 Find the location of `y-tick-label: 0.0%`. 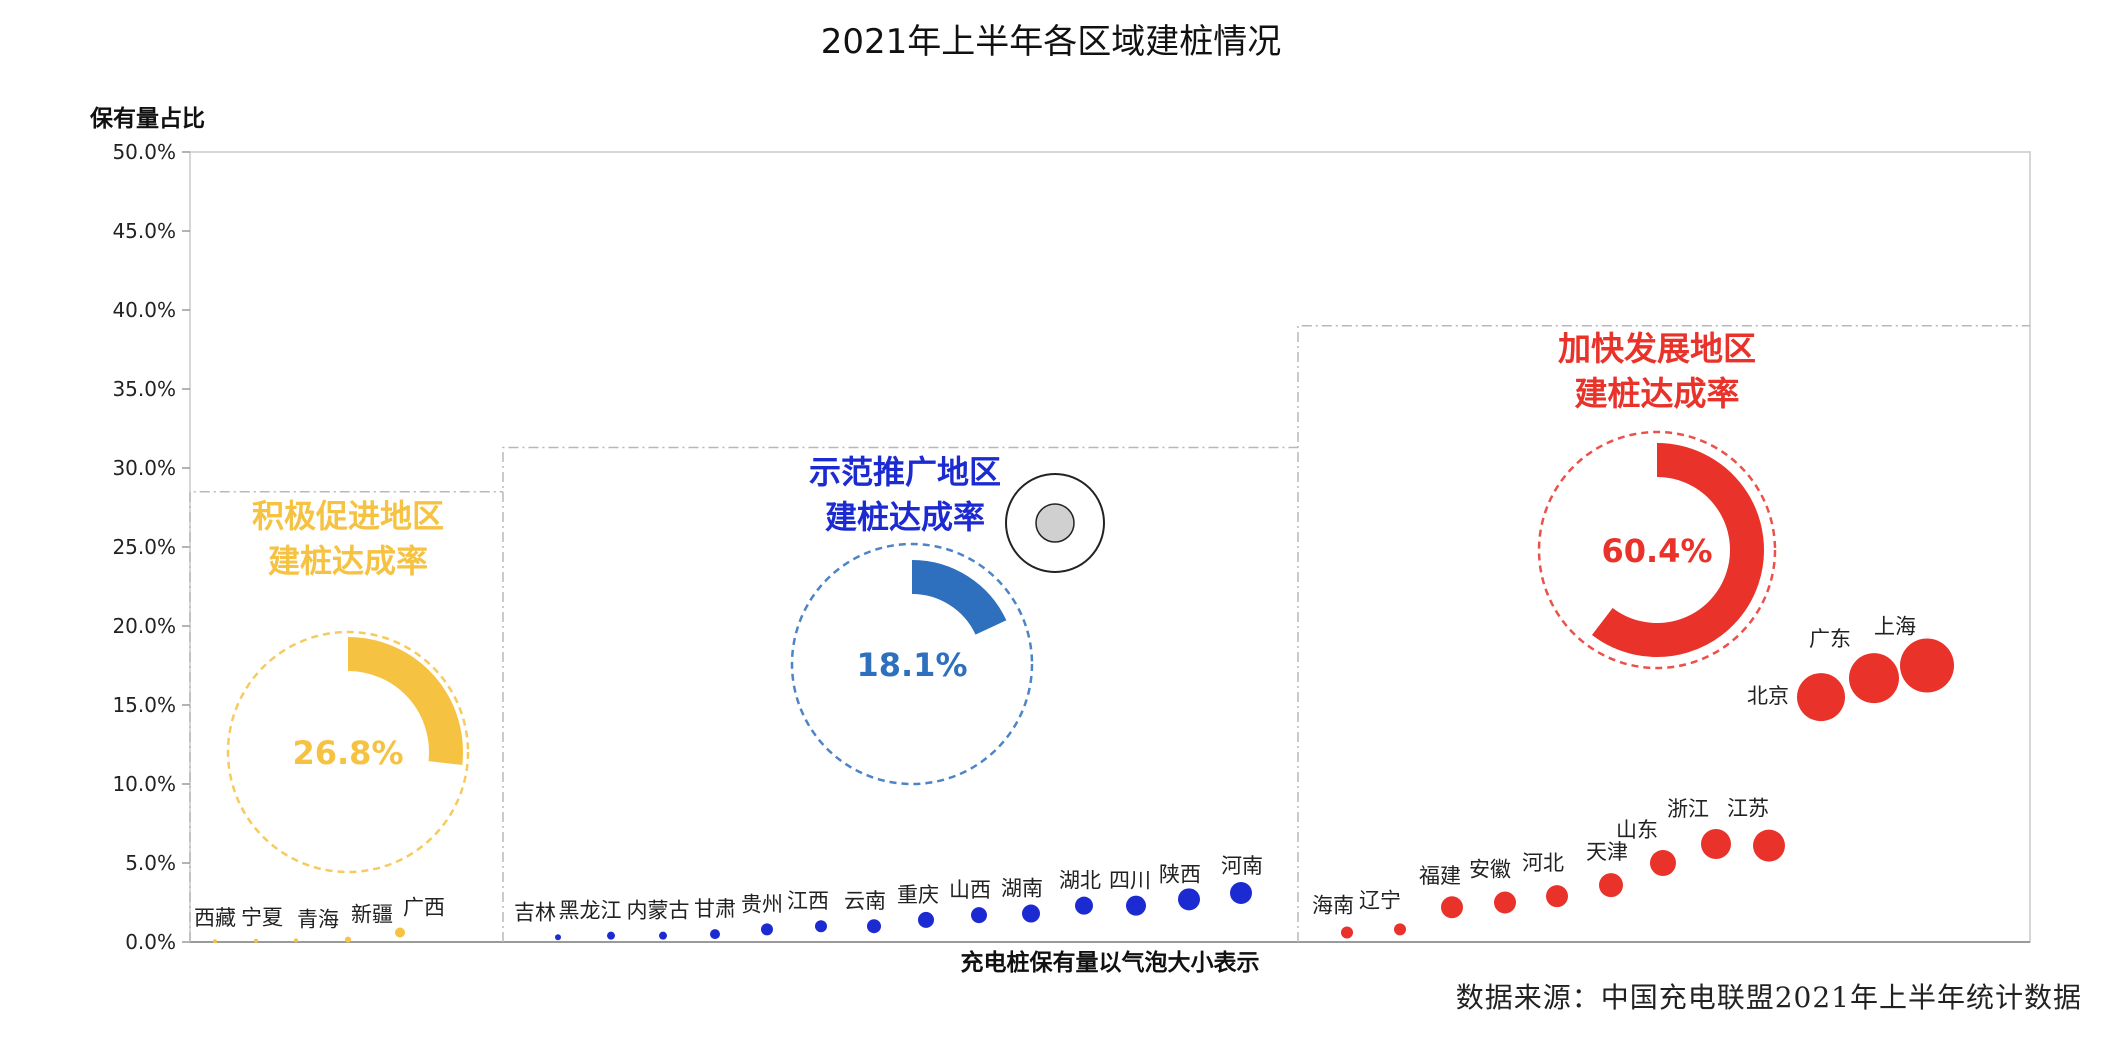

y-tick-label: 0.0% is located at coordinates (150, 942).